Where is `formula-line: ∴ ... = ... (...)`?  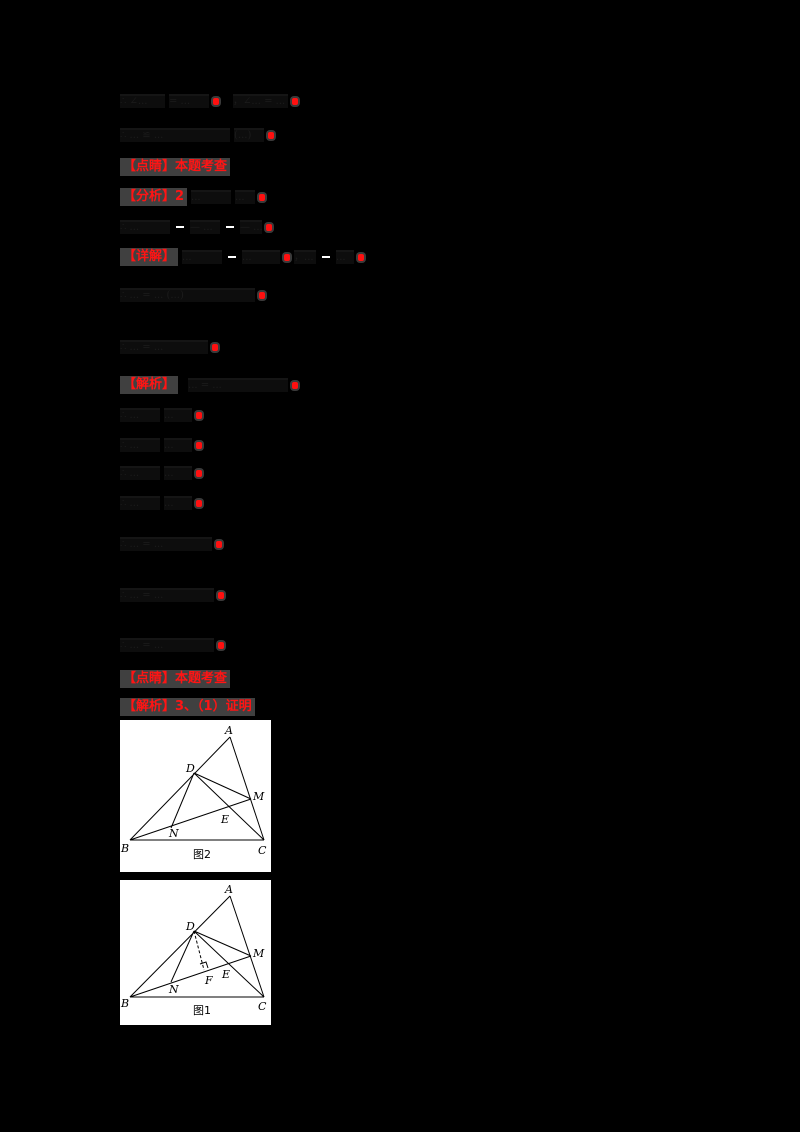
formula-line: ∴ ... = ... (...) is located at coordinates (192, 295).